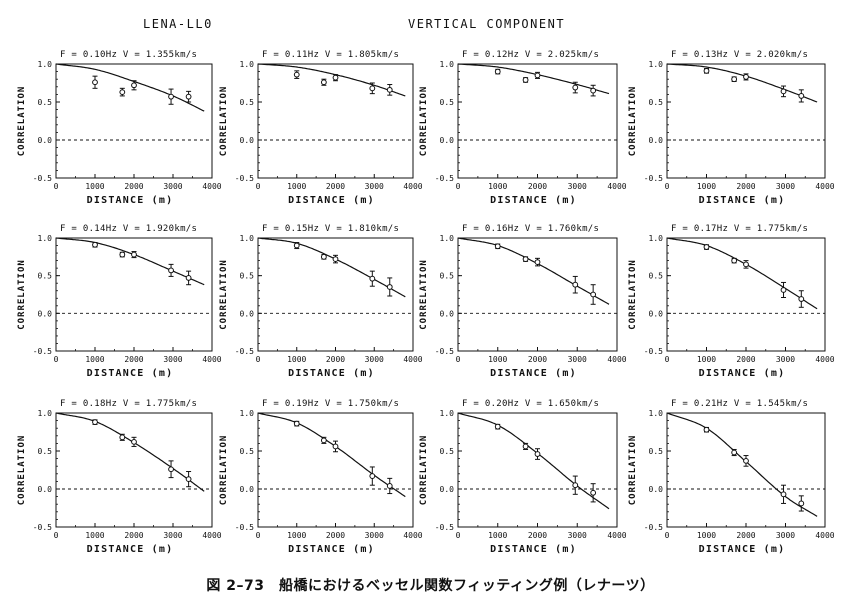  What do you see at coordinates (330, 55) in the screenshot?
I see `panel-title: F = 0.11Hz V = 1.805km/s` at bounding box center [330, 55].